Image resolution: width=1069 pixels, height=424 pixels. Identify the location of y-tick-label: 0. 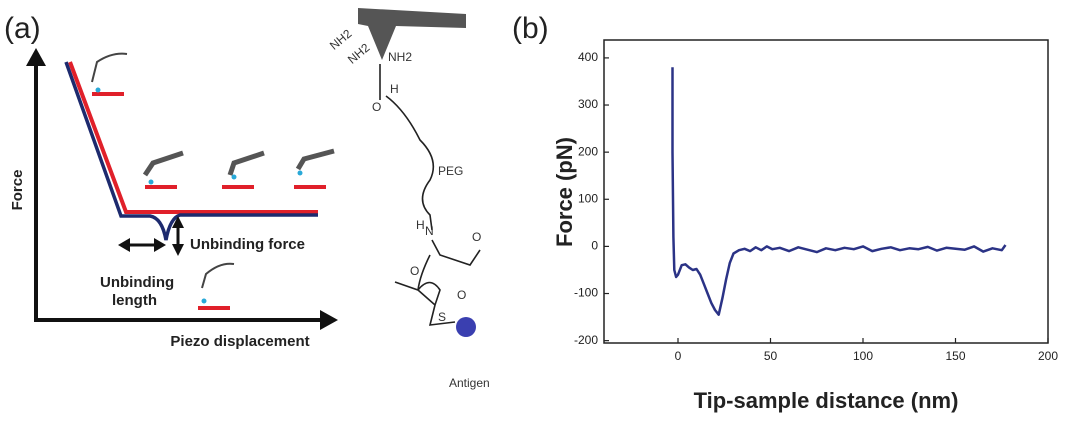
(594, 246).